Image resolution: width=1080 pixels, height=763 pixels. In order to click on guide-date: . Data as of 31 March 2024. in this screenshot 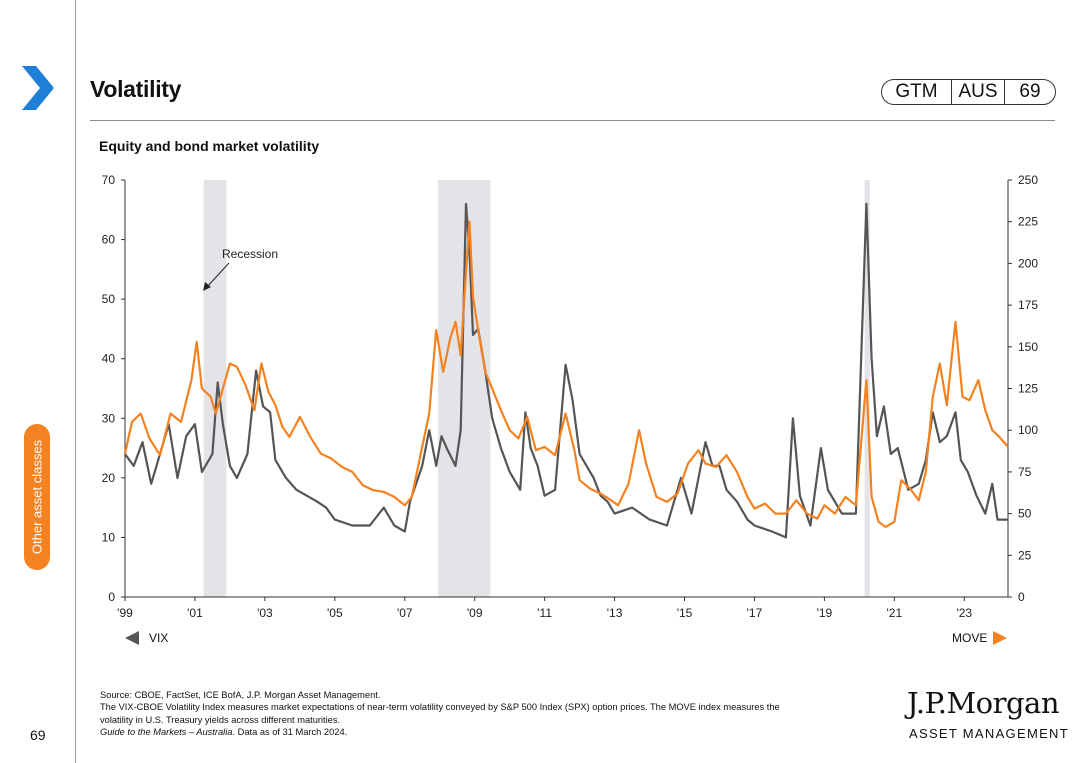, I will do `click(290, 731)`.